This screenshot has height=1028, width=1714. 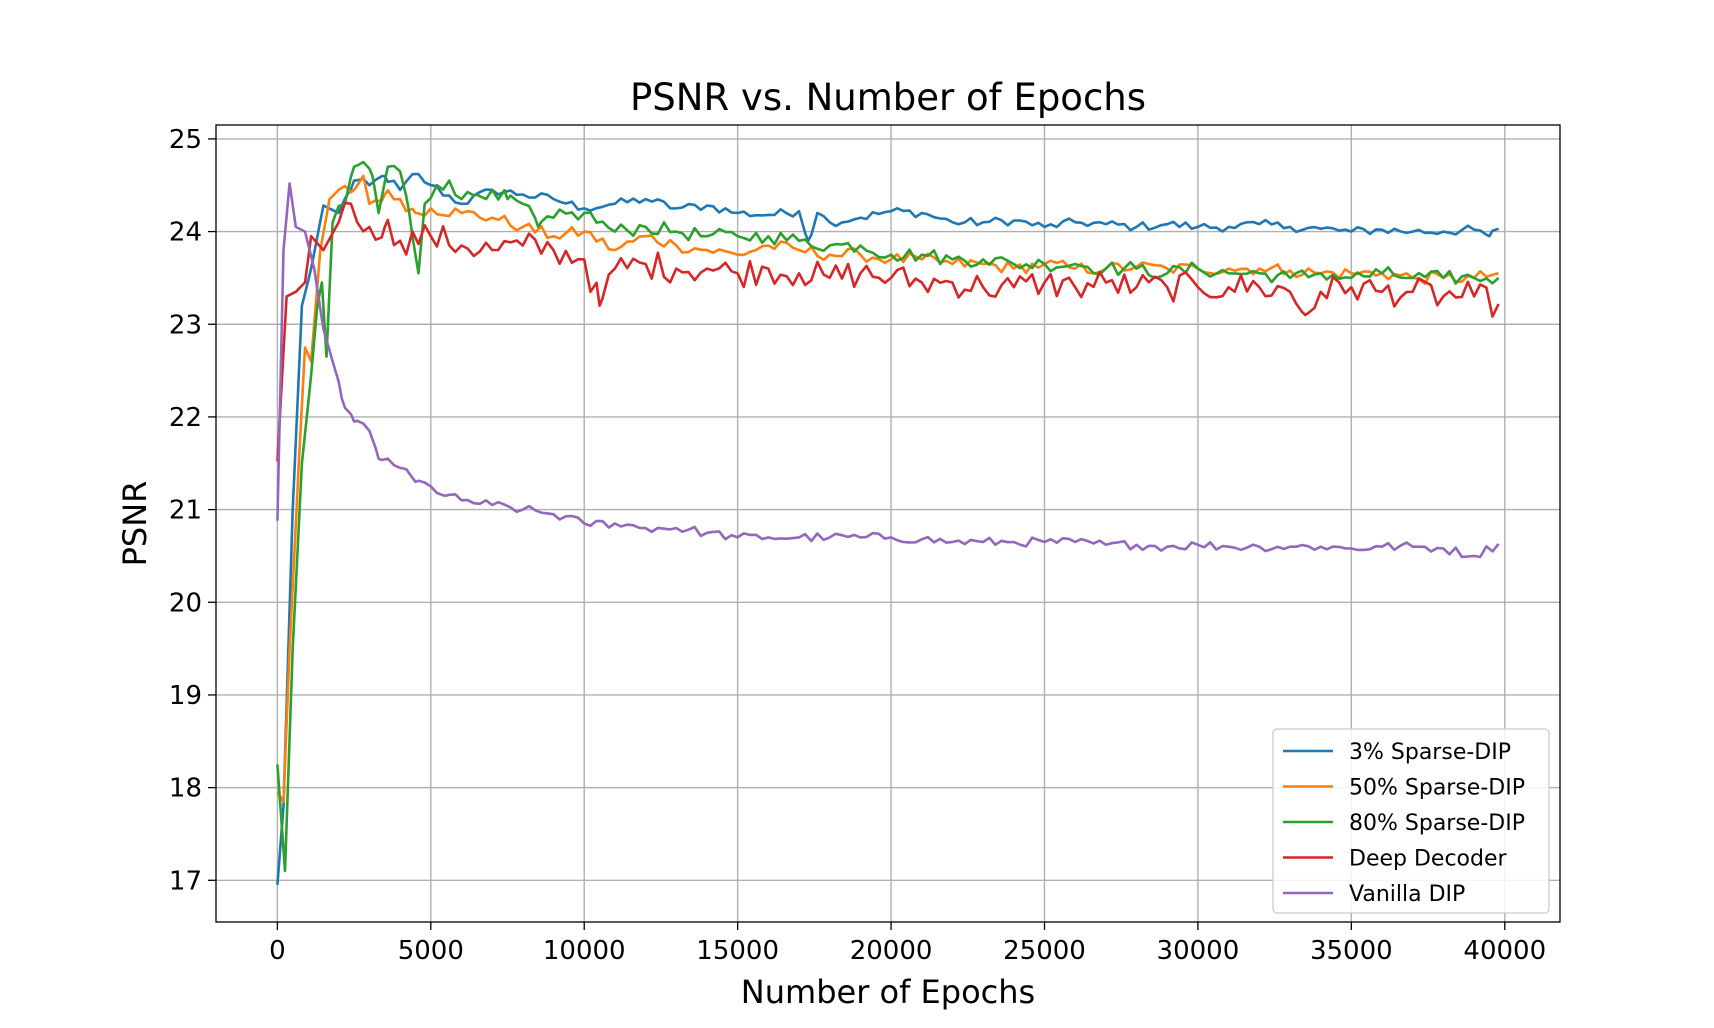 I want to click on x-tick-label: 40000, so click(x=1504, y=951).